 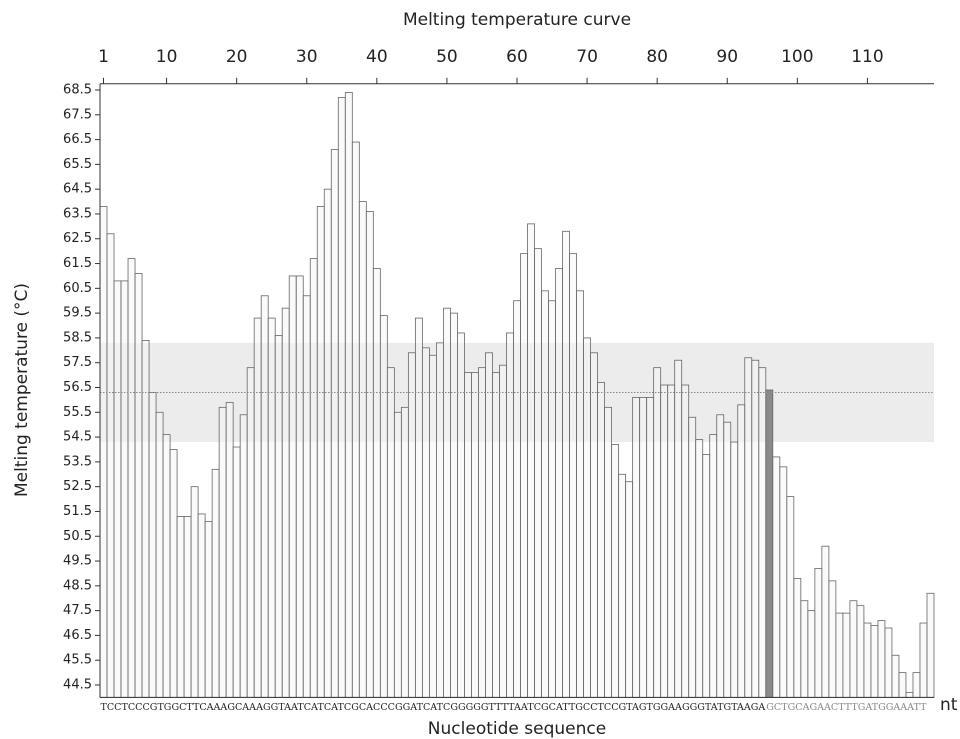 I want to click on x-tick-label: 100, so click(x=797, y=57).